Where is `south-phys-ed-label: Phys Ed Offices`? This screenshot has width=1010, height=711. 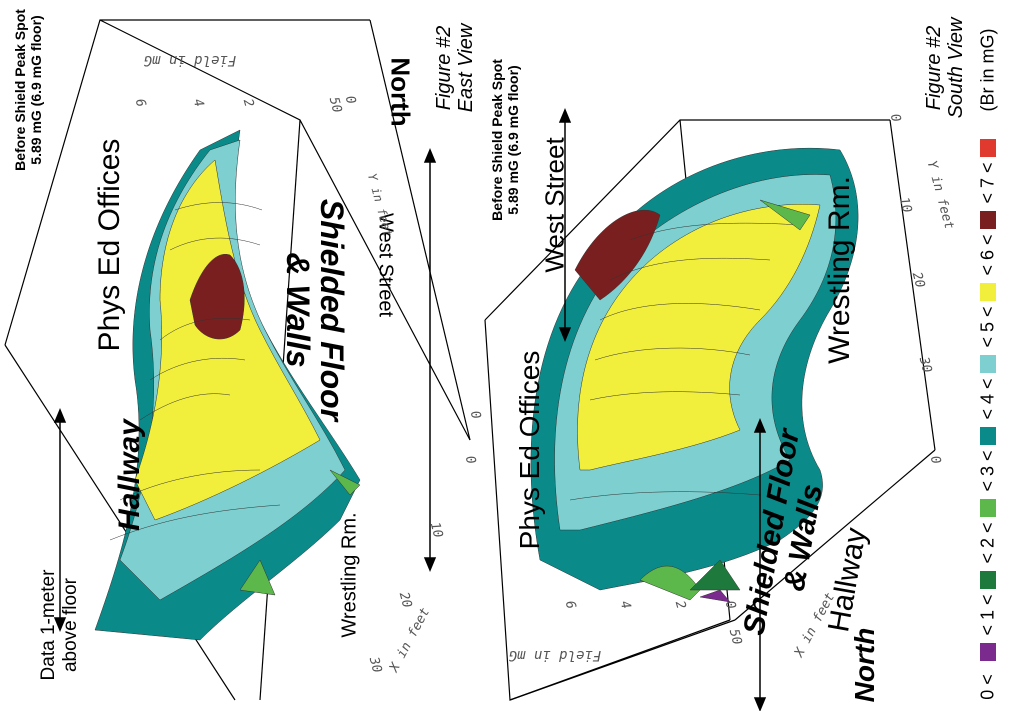 south-phys-ed-label: Phys Ed Offices is located at coordinates (529, 450).